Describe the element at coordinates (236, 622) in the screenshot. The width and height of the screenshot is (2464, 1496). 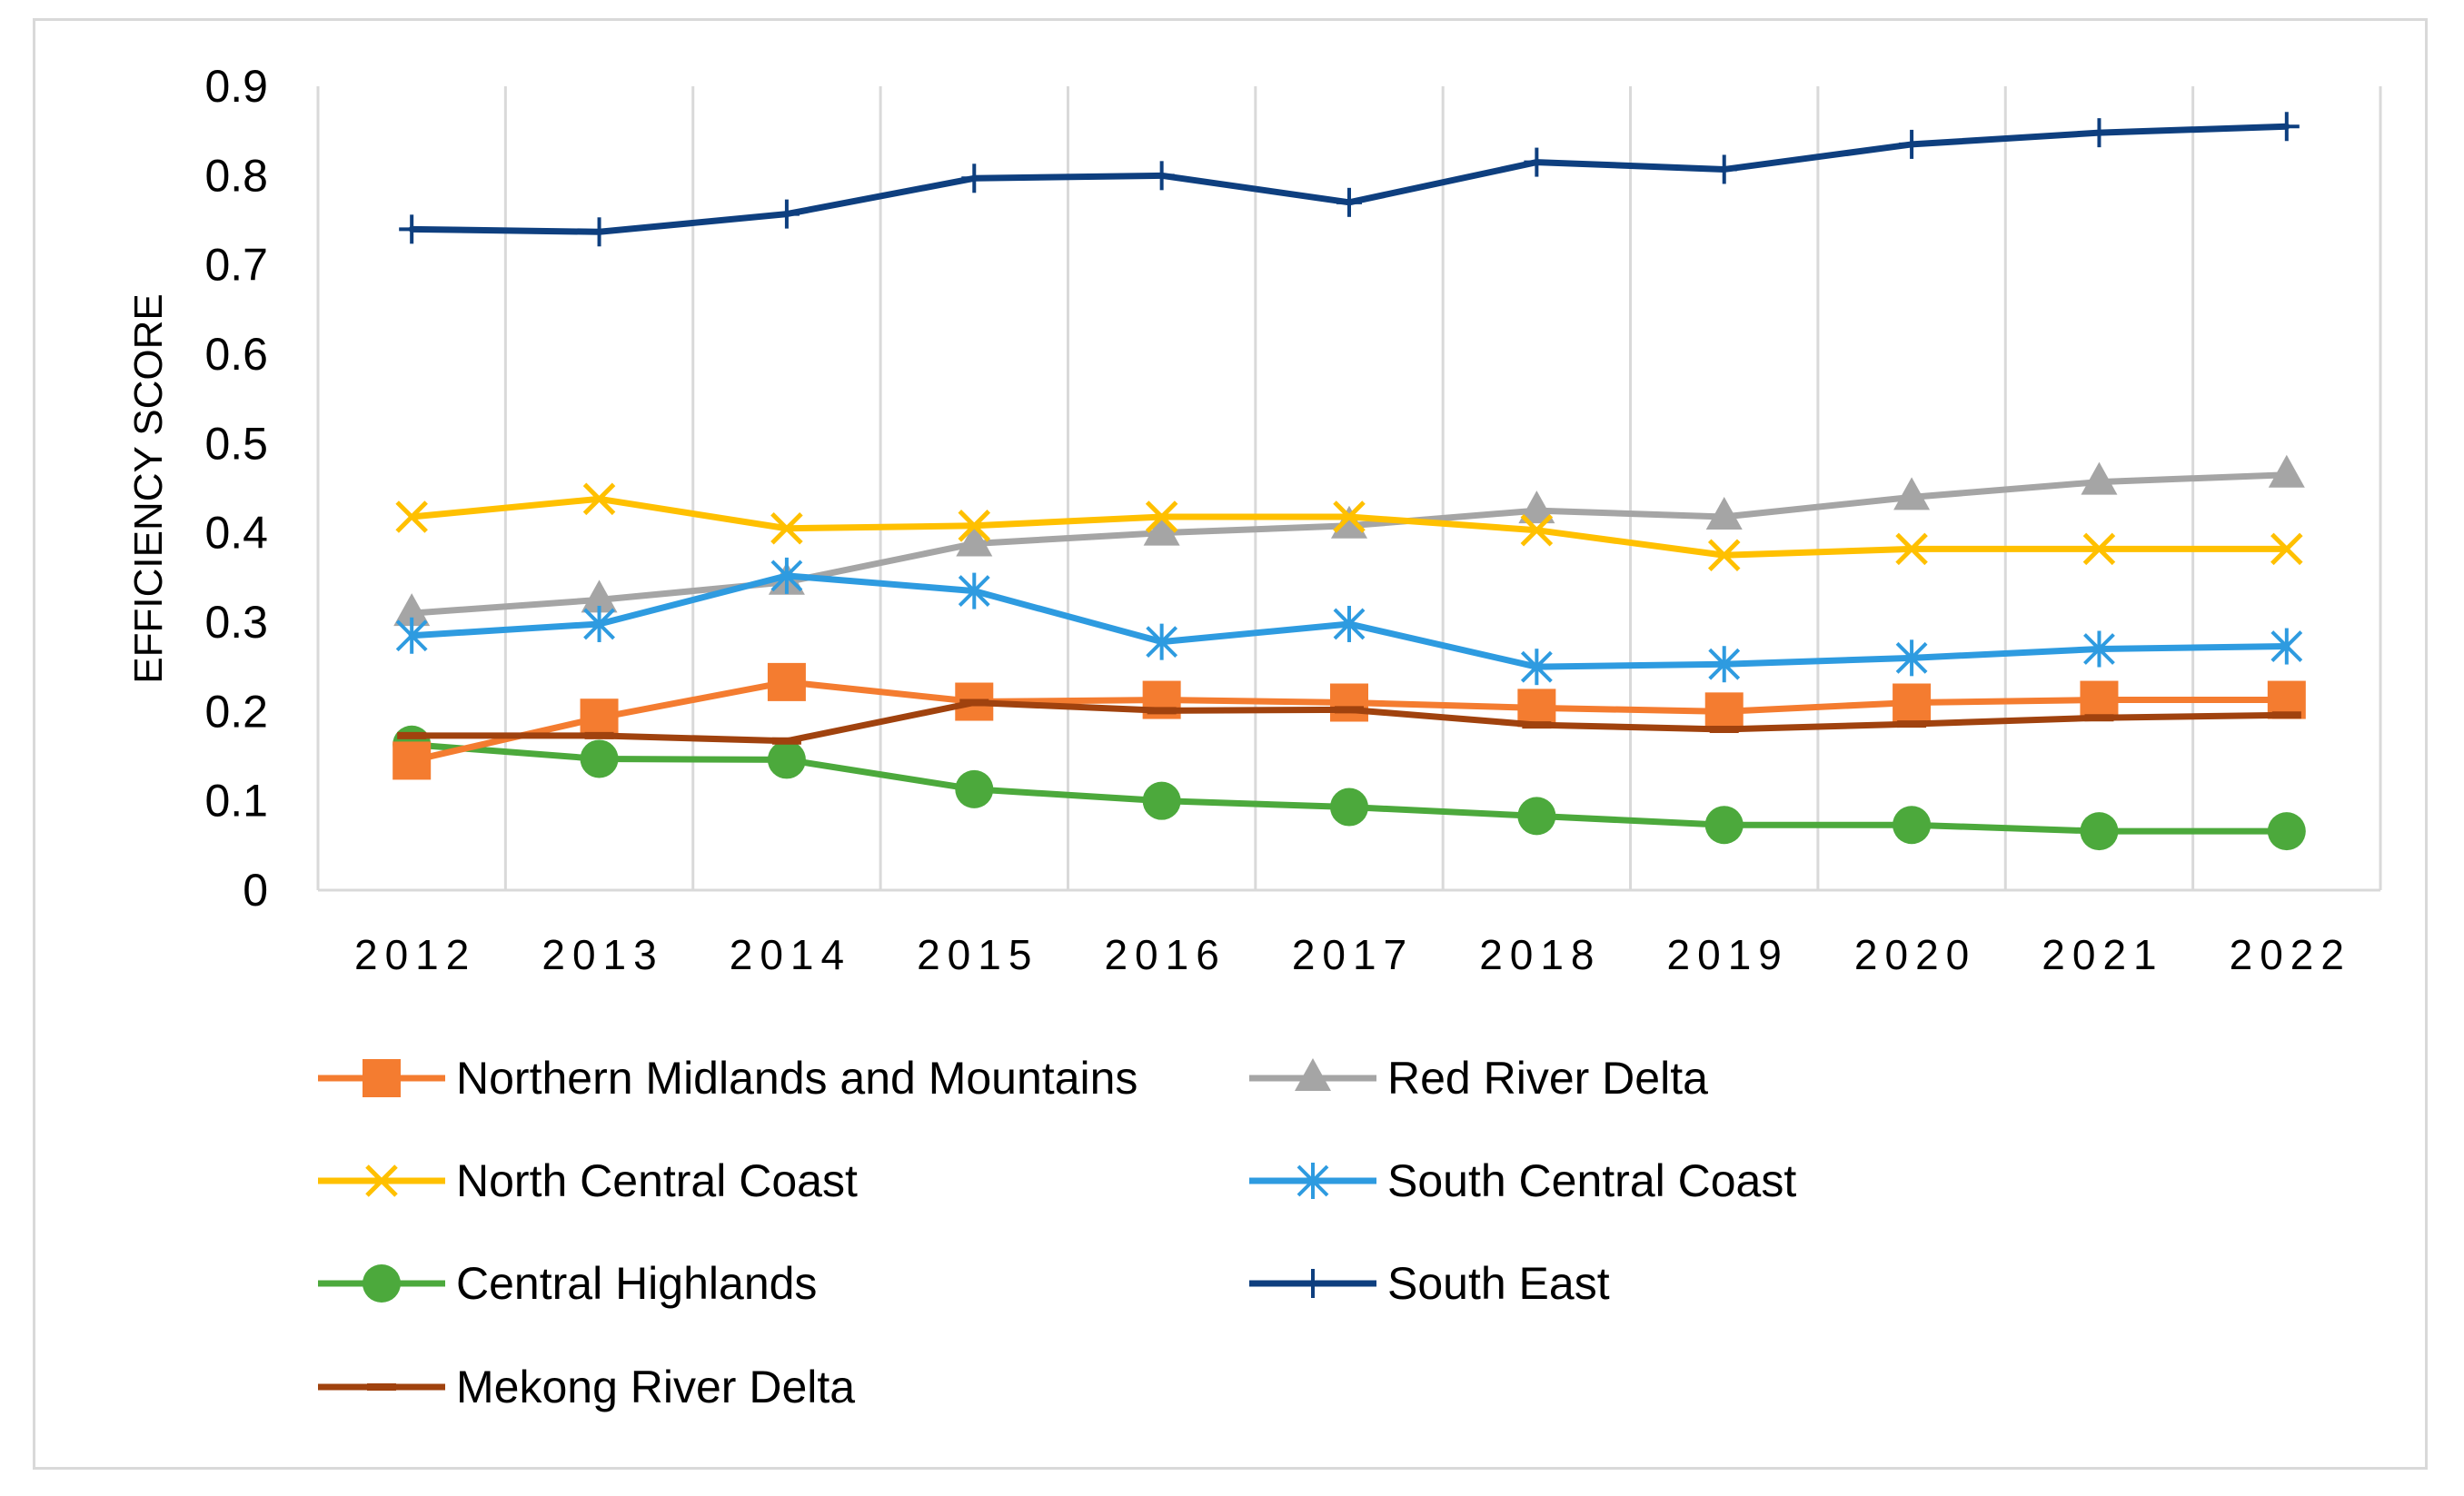
I see `y-tick-label: 0.3` at that location.